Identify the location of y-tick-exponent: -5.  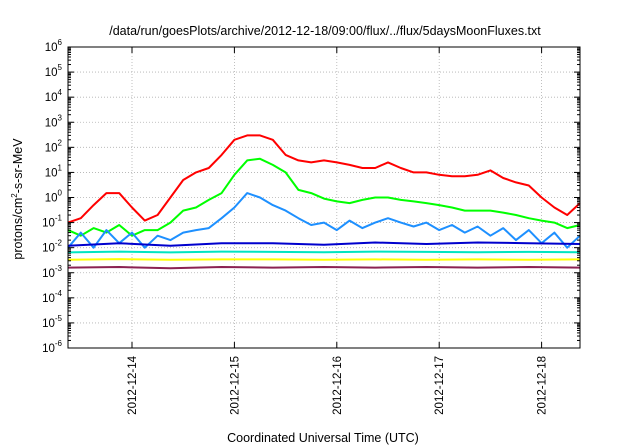
(59, 318).